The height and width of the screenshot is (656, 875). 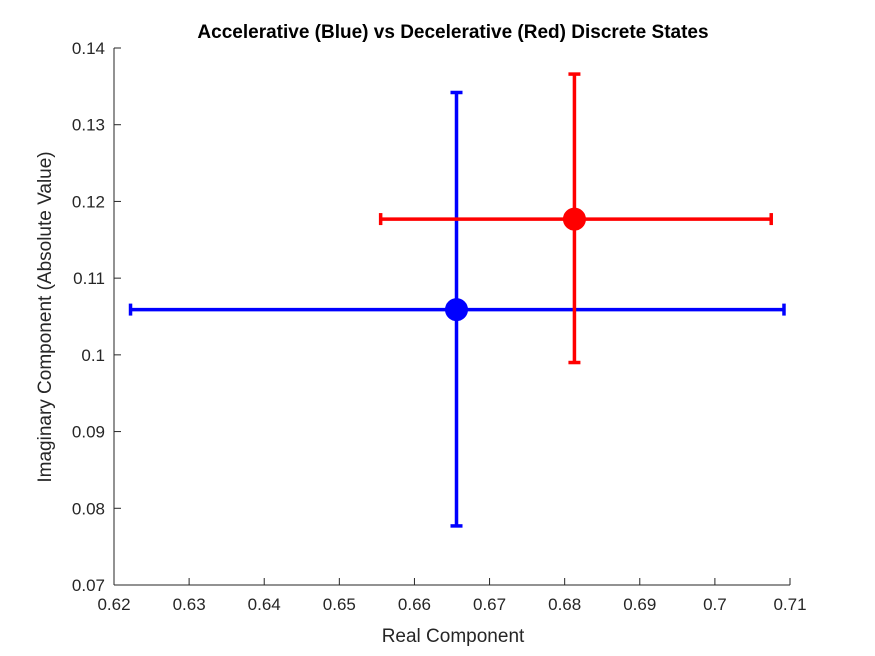 I want to click on x-tick-label: 0.7, so click(x=715, y=604).